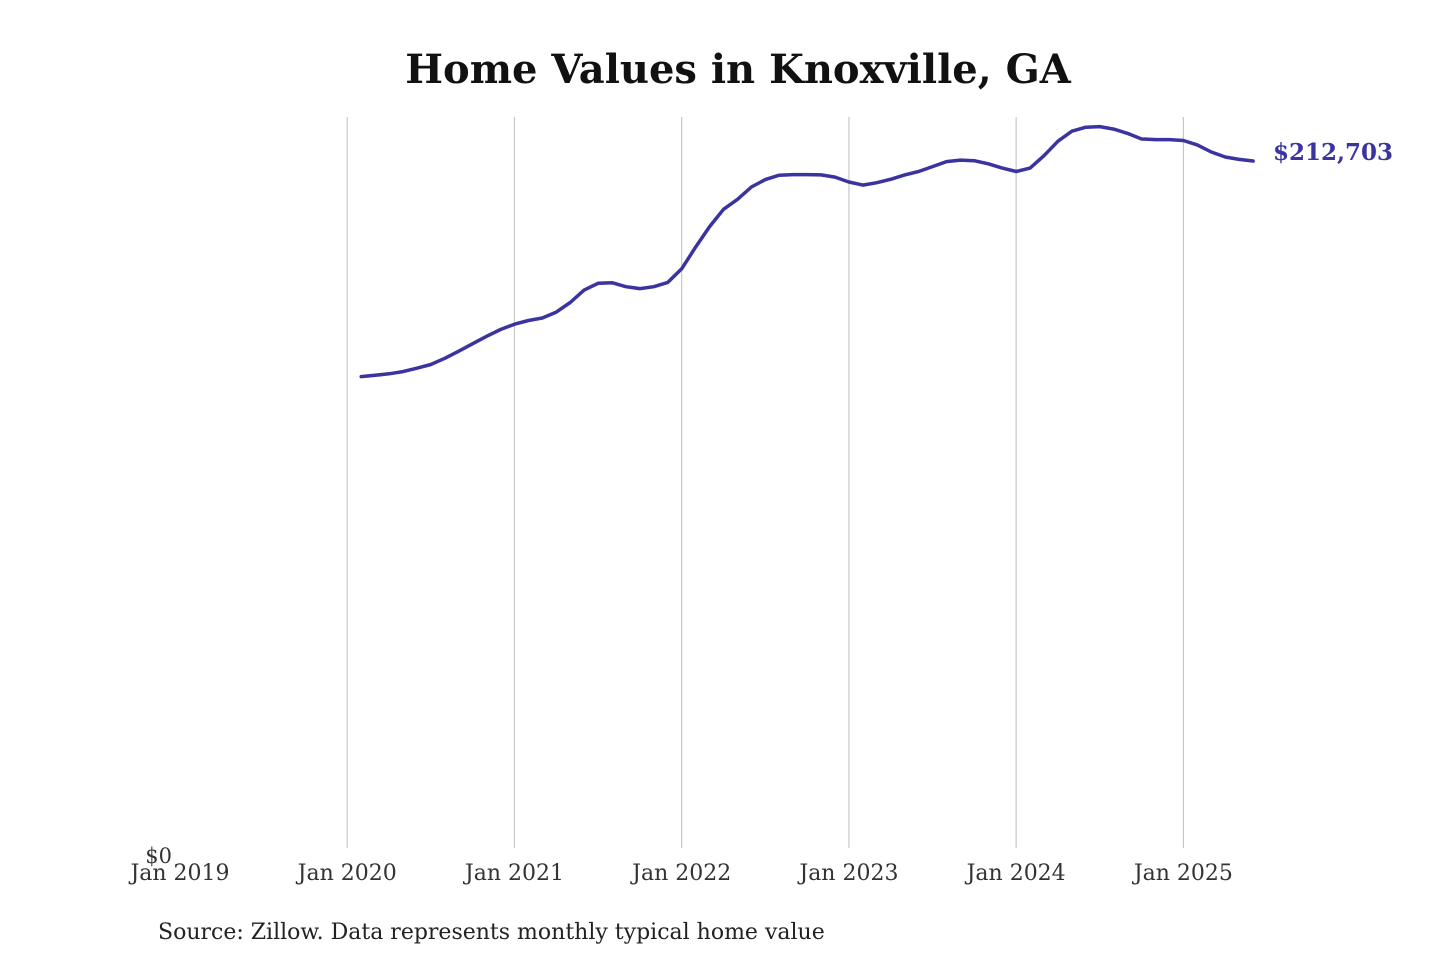  I want to click on y-axis-ticks: $0, so click(158, 856).